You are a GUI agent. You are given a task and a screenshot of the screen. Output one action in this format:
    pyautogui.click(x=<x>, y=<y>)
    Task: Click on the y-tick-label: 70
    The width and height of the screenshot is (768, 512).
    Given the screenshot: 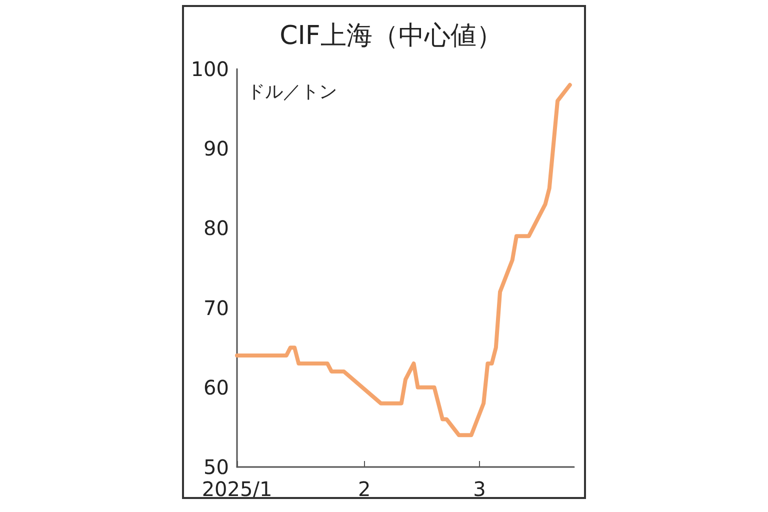 What is the action you would take?
    pyautogui.click(x=216, y=308)
    